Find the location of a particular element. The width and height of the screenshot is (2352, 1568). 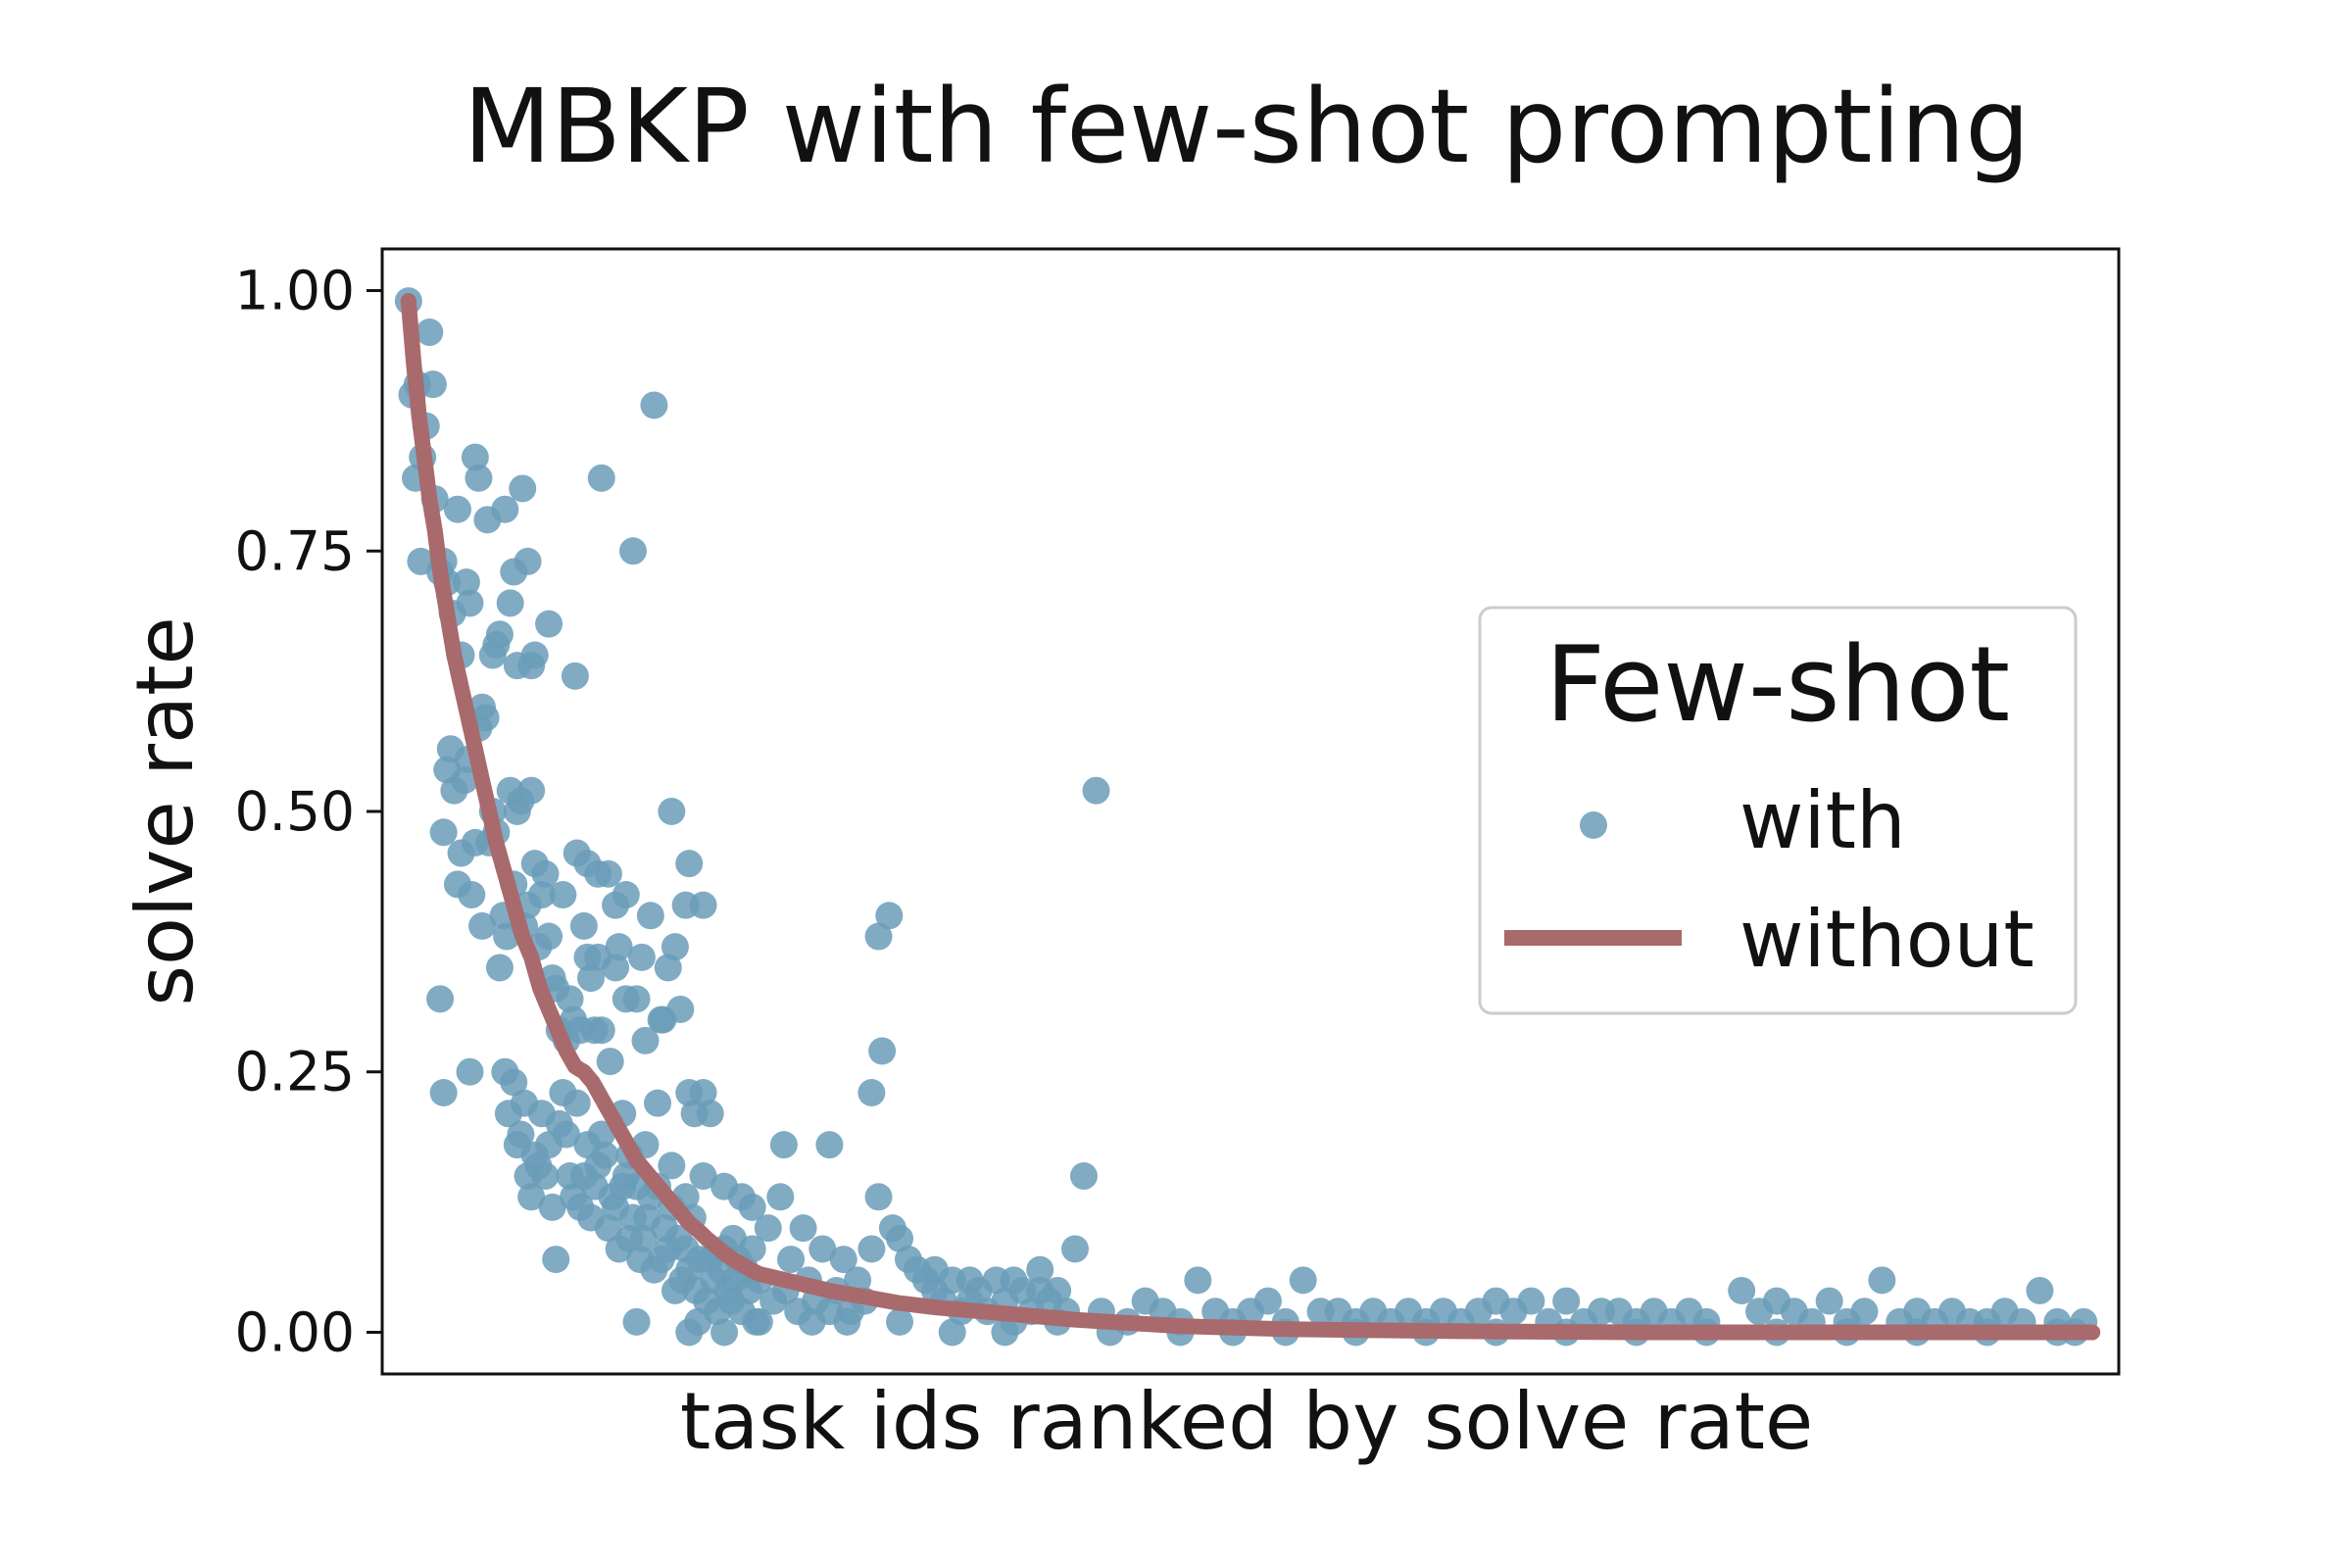

y-axis-ticks: 0.00 0.25 0.50 0.75 1.00 is located at coordinates (308, 811).